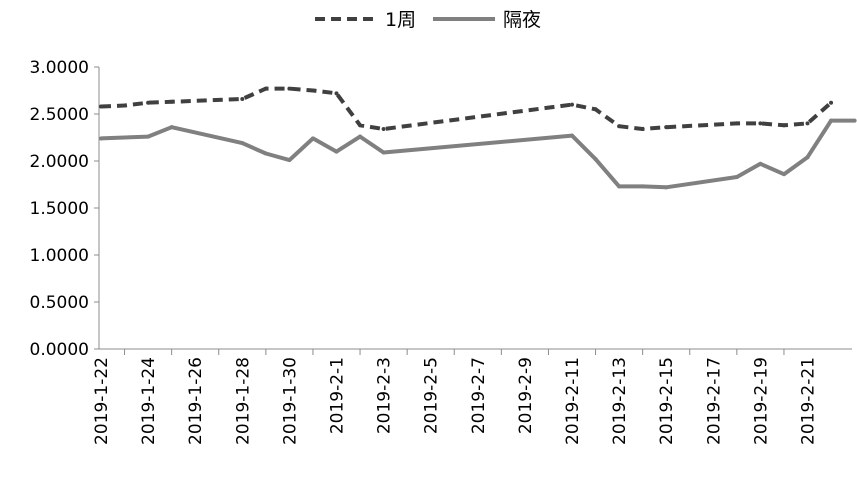 Image resolution: width=857 pixels, height=483 pixels. I want to click on y-tick-label: 1.5000, so click(59, 209).